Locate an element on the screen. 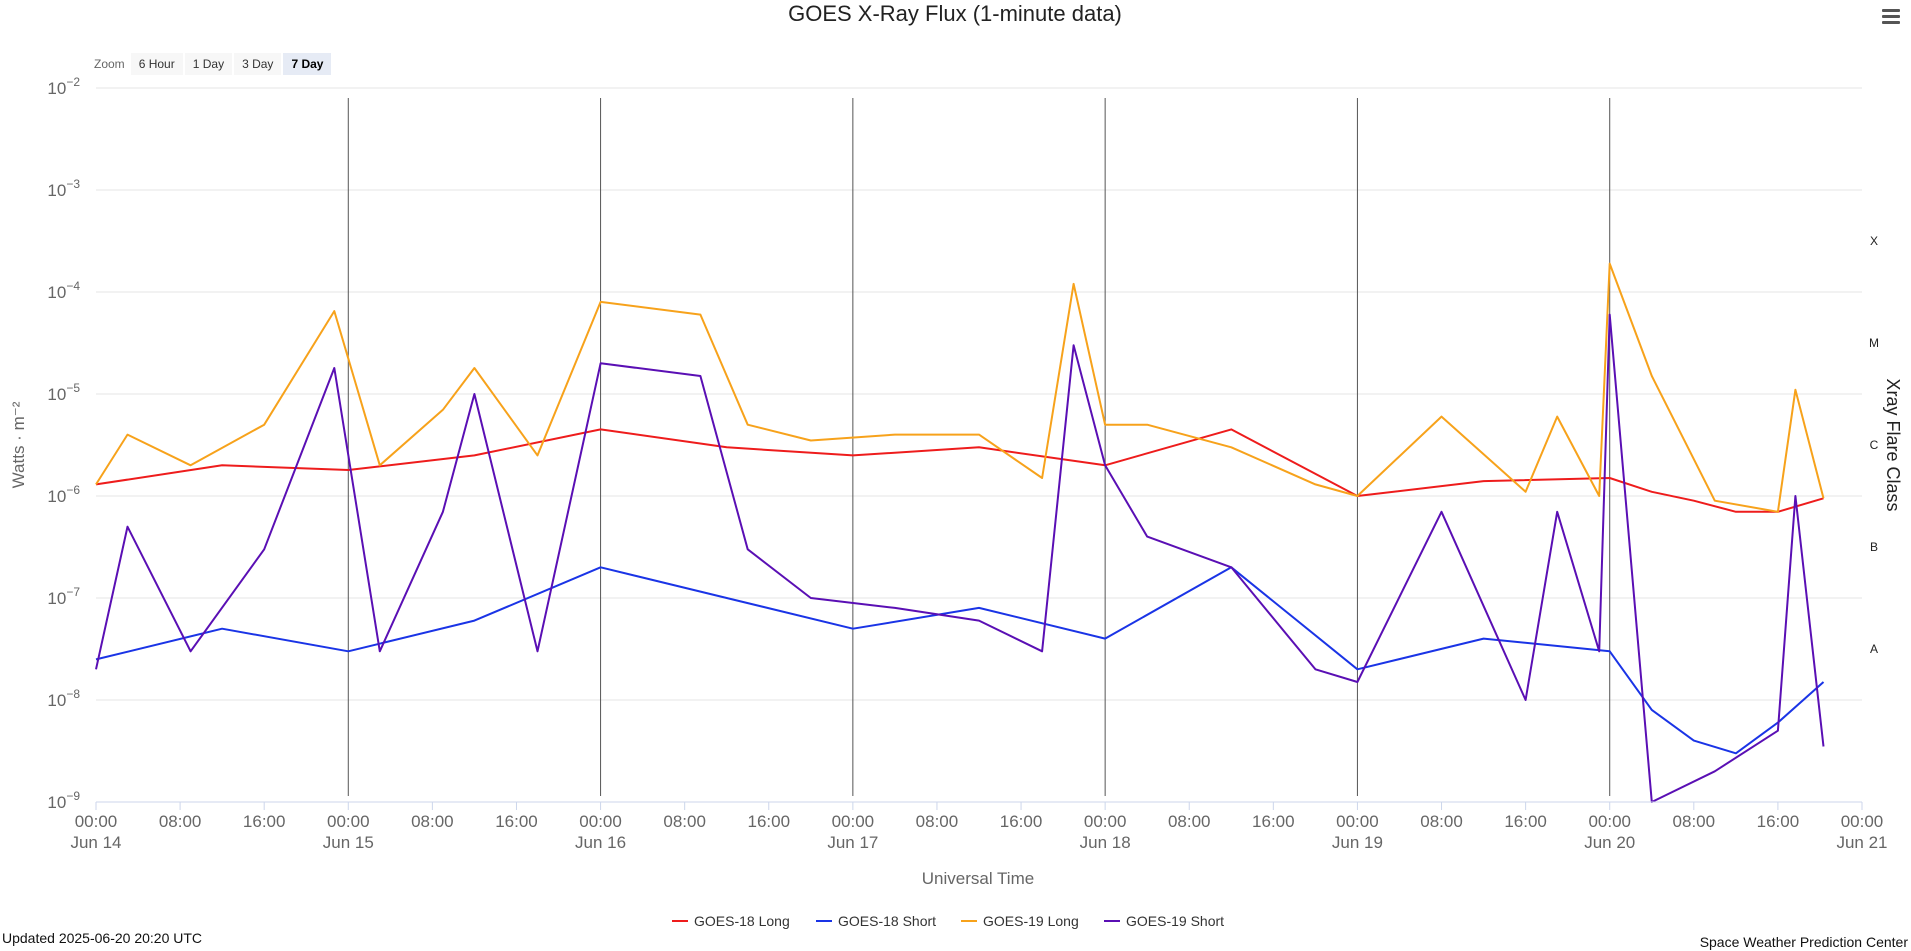 This screenshot has height=951, width=1911. x-date-label: Jun 19 is located at coordinates (1357, 842).